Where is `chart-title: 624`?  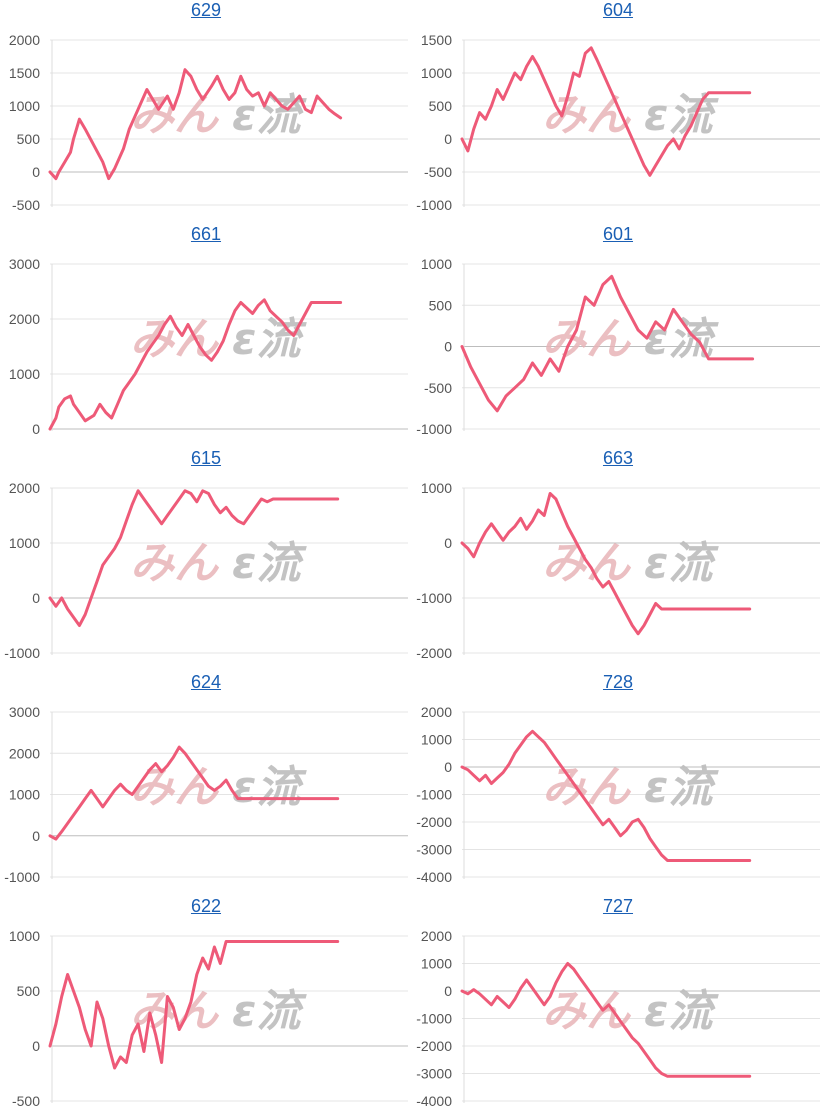
chart-title: 624 is located at coordinates (206, 683).